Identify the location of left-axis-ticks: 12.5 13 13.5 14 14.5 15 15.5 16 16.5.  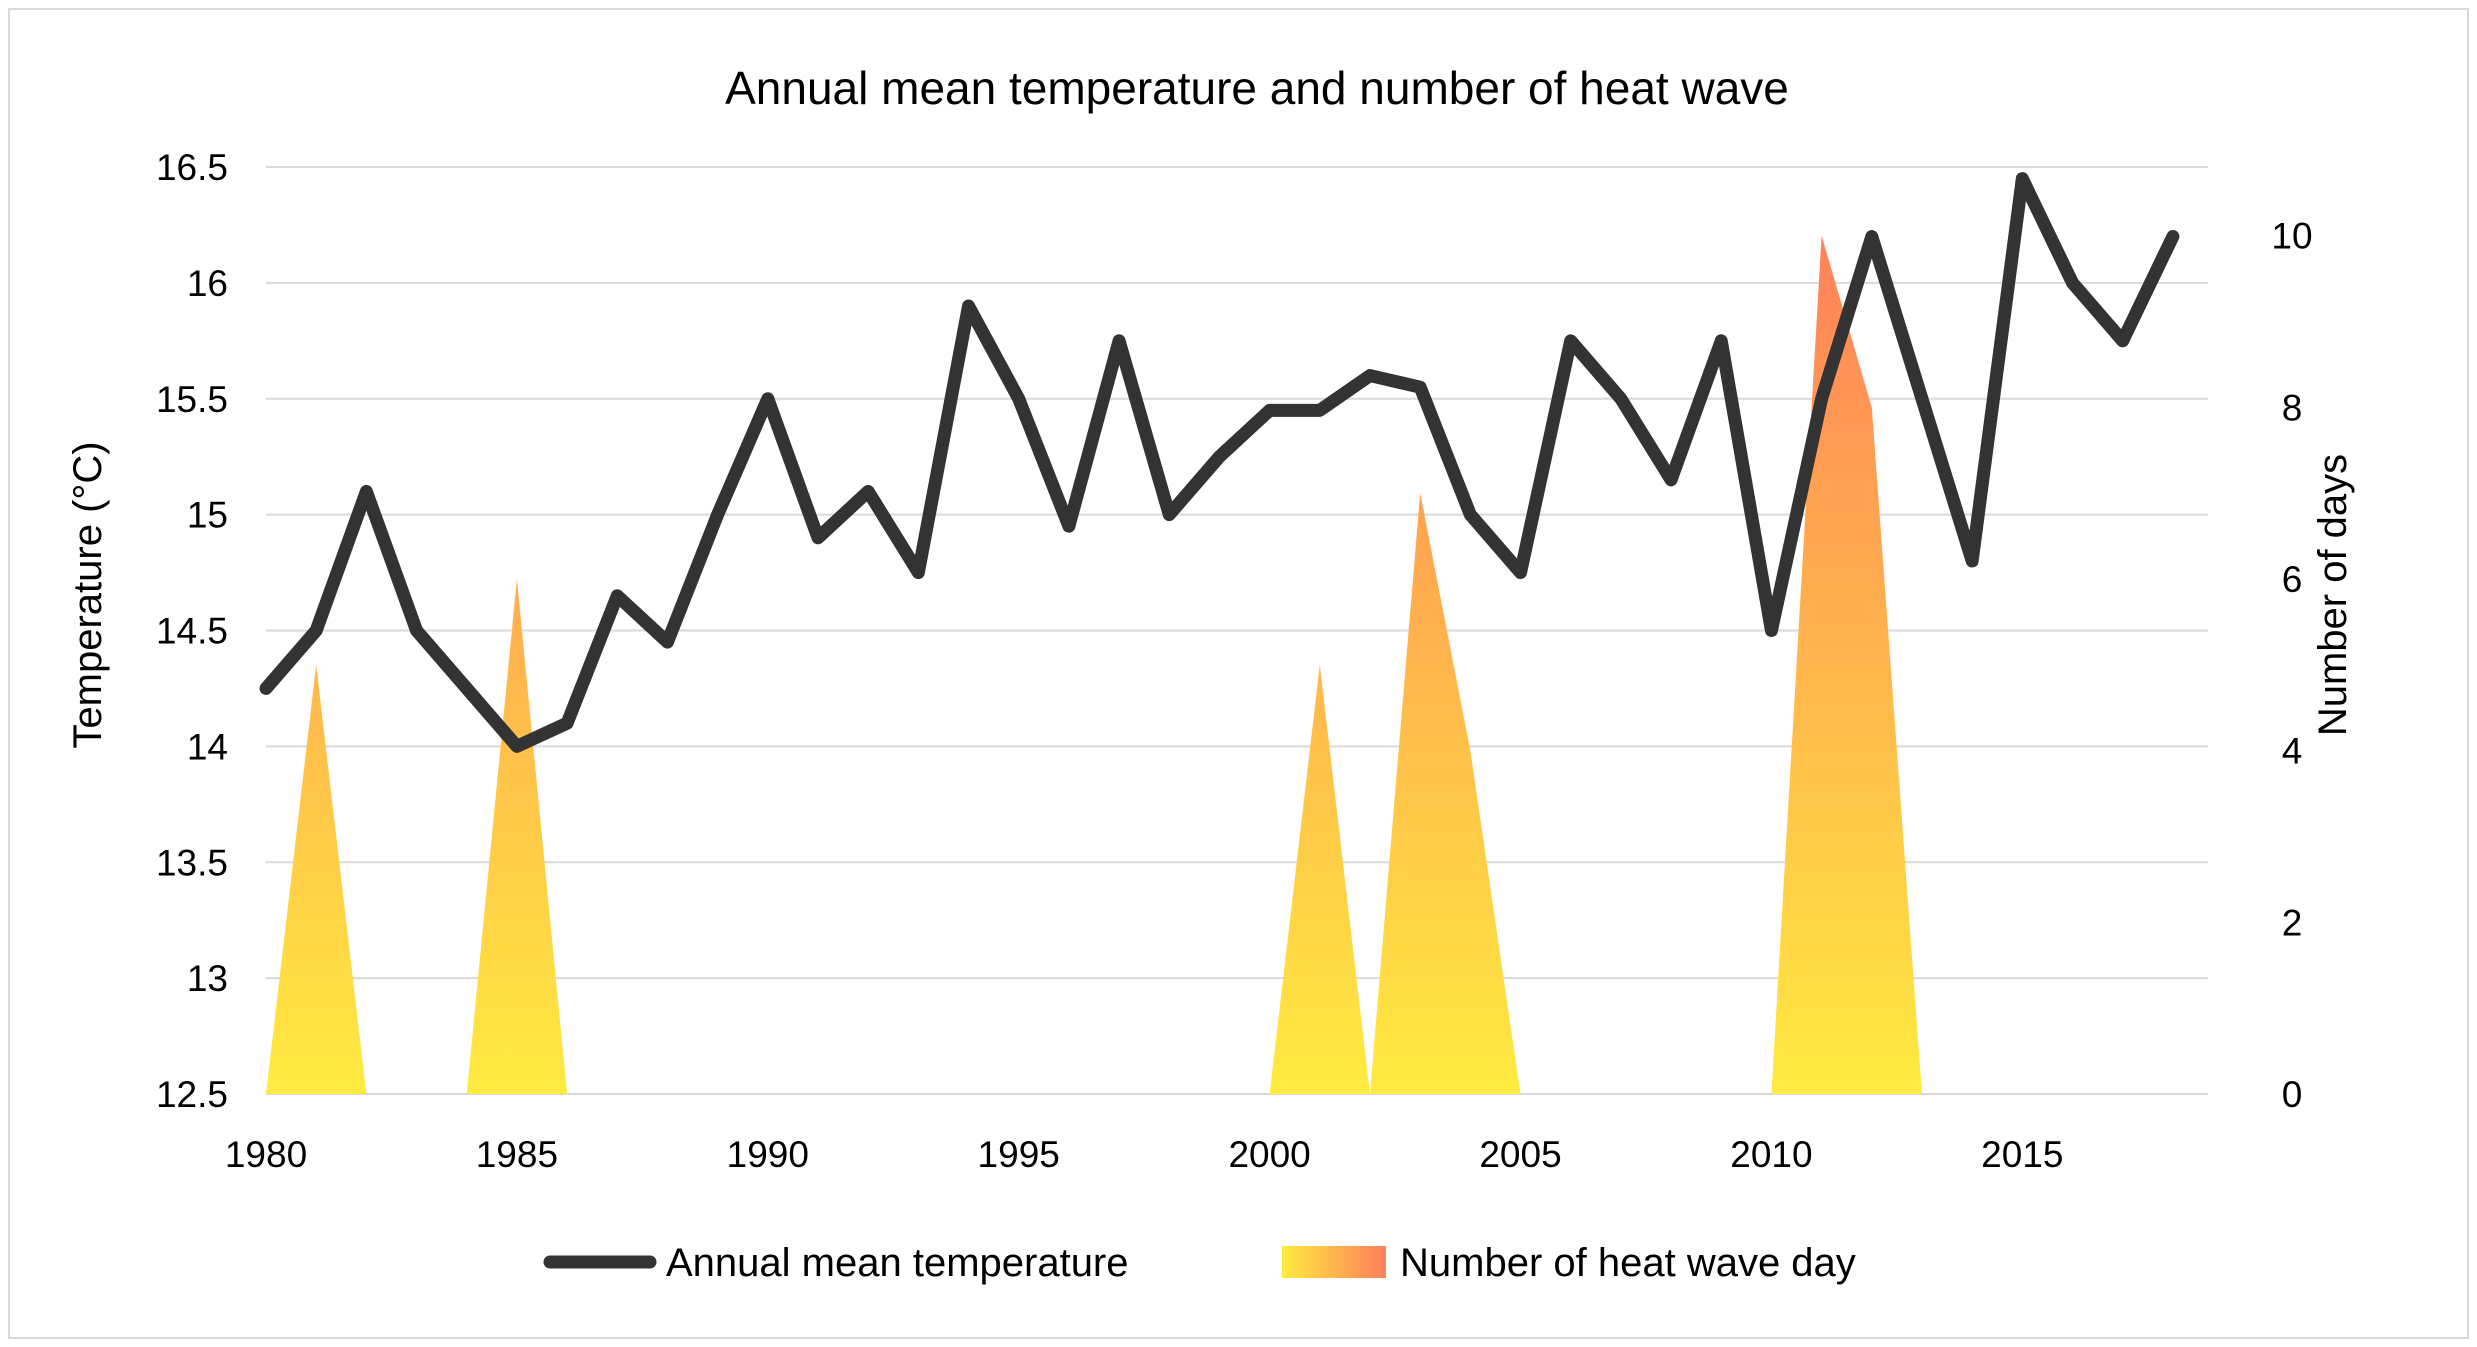
(192, 631).